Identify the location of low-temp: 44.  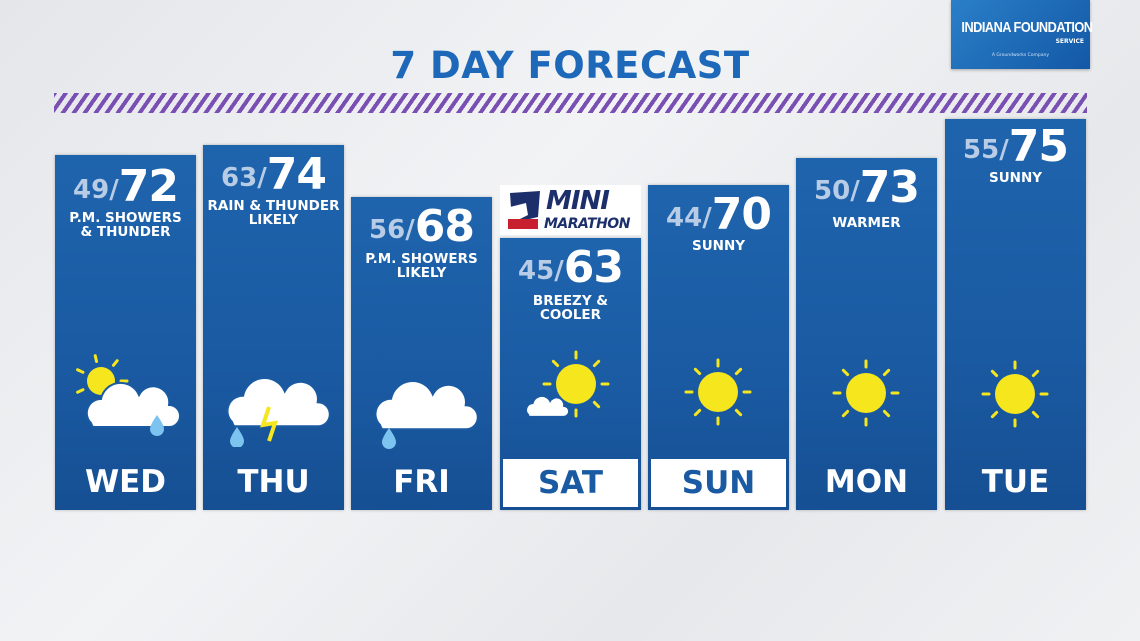
(684, 218).